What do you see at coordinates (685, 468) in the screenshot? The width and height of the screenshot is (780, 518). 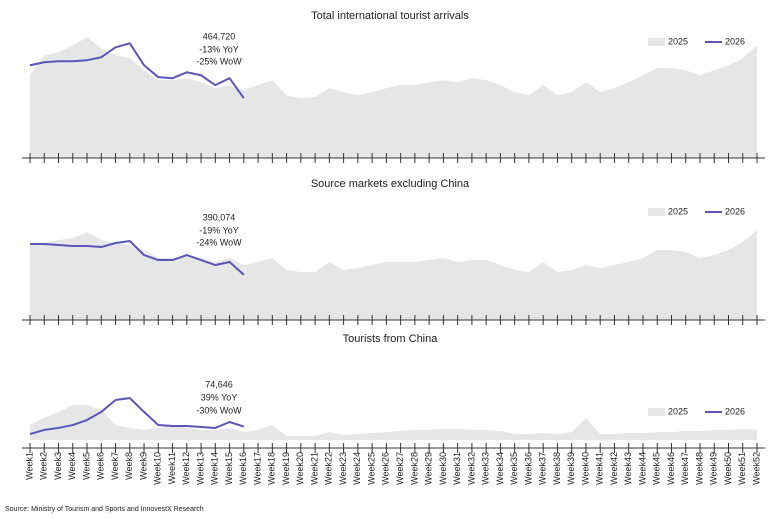 I see `x-tick-label: Week47` at bounding box center [685, 468].